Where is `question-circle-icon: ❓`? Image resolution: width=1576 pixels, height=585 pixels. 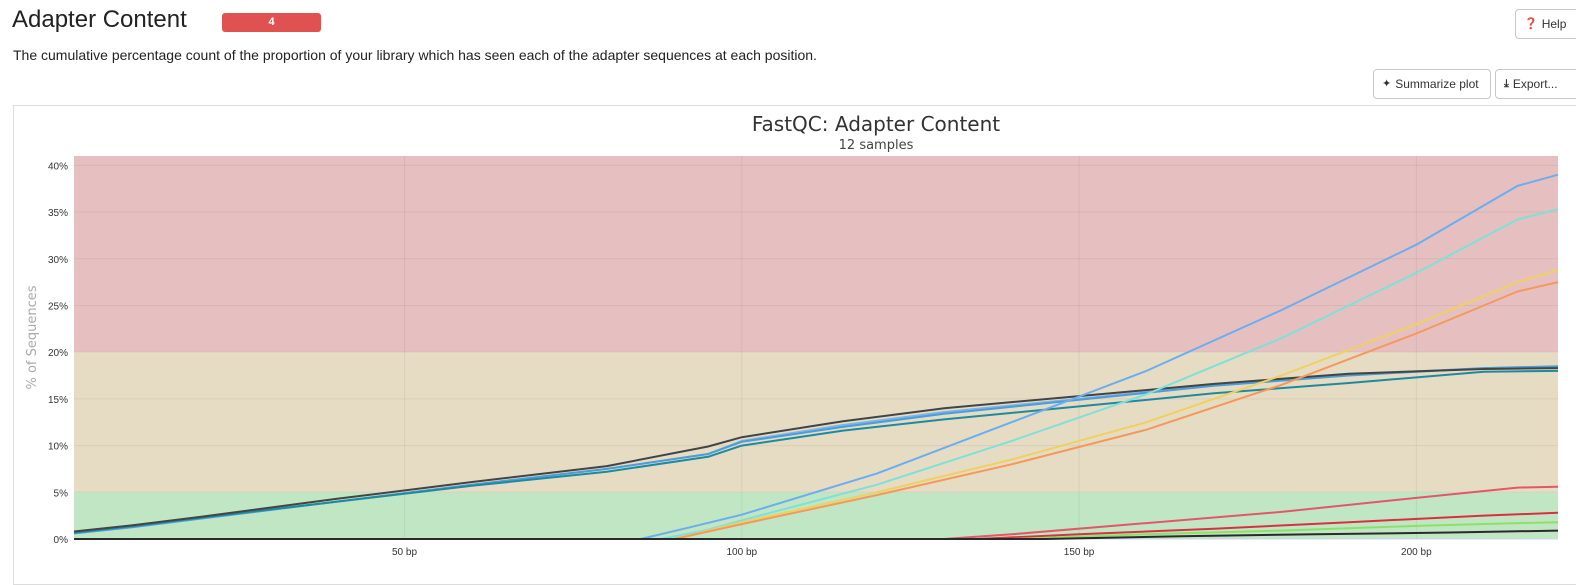
question-circle-icon: ❓ is located at coordinates (1531, 23).